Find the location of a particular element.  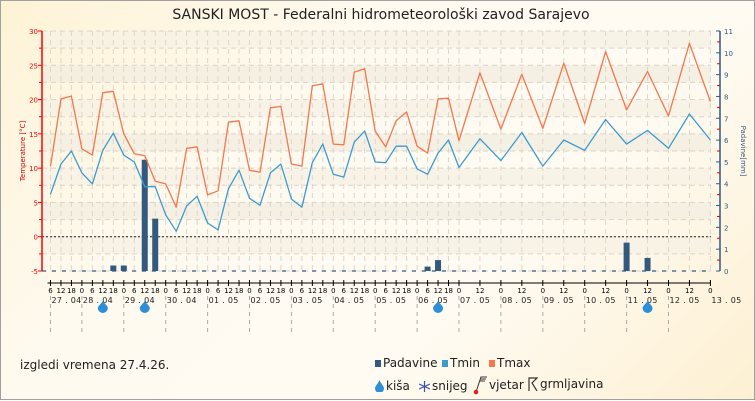

legend-label: vjetar is located at coordinates (506, 385).